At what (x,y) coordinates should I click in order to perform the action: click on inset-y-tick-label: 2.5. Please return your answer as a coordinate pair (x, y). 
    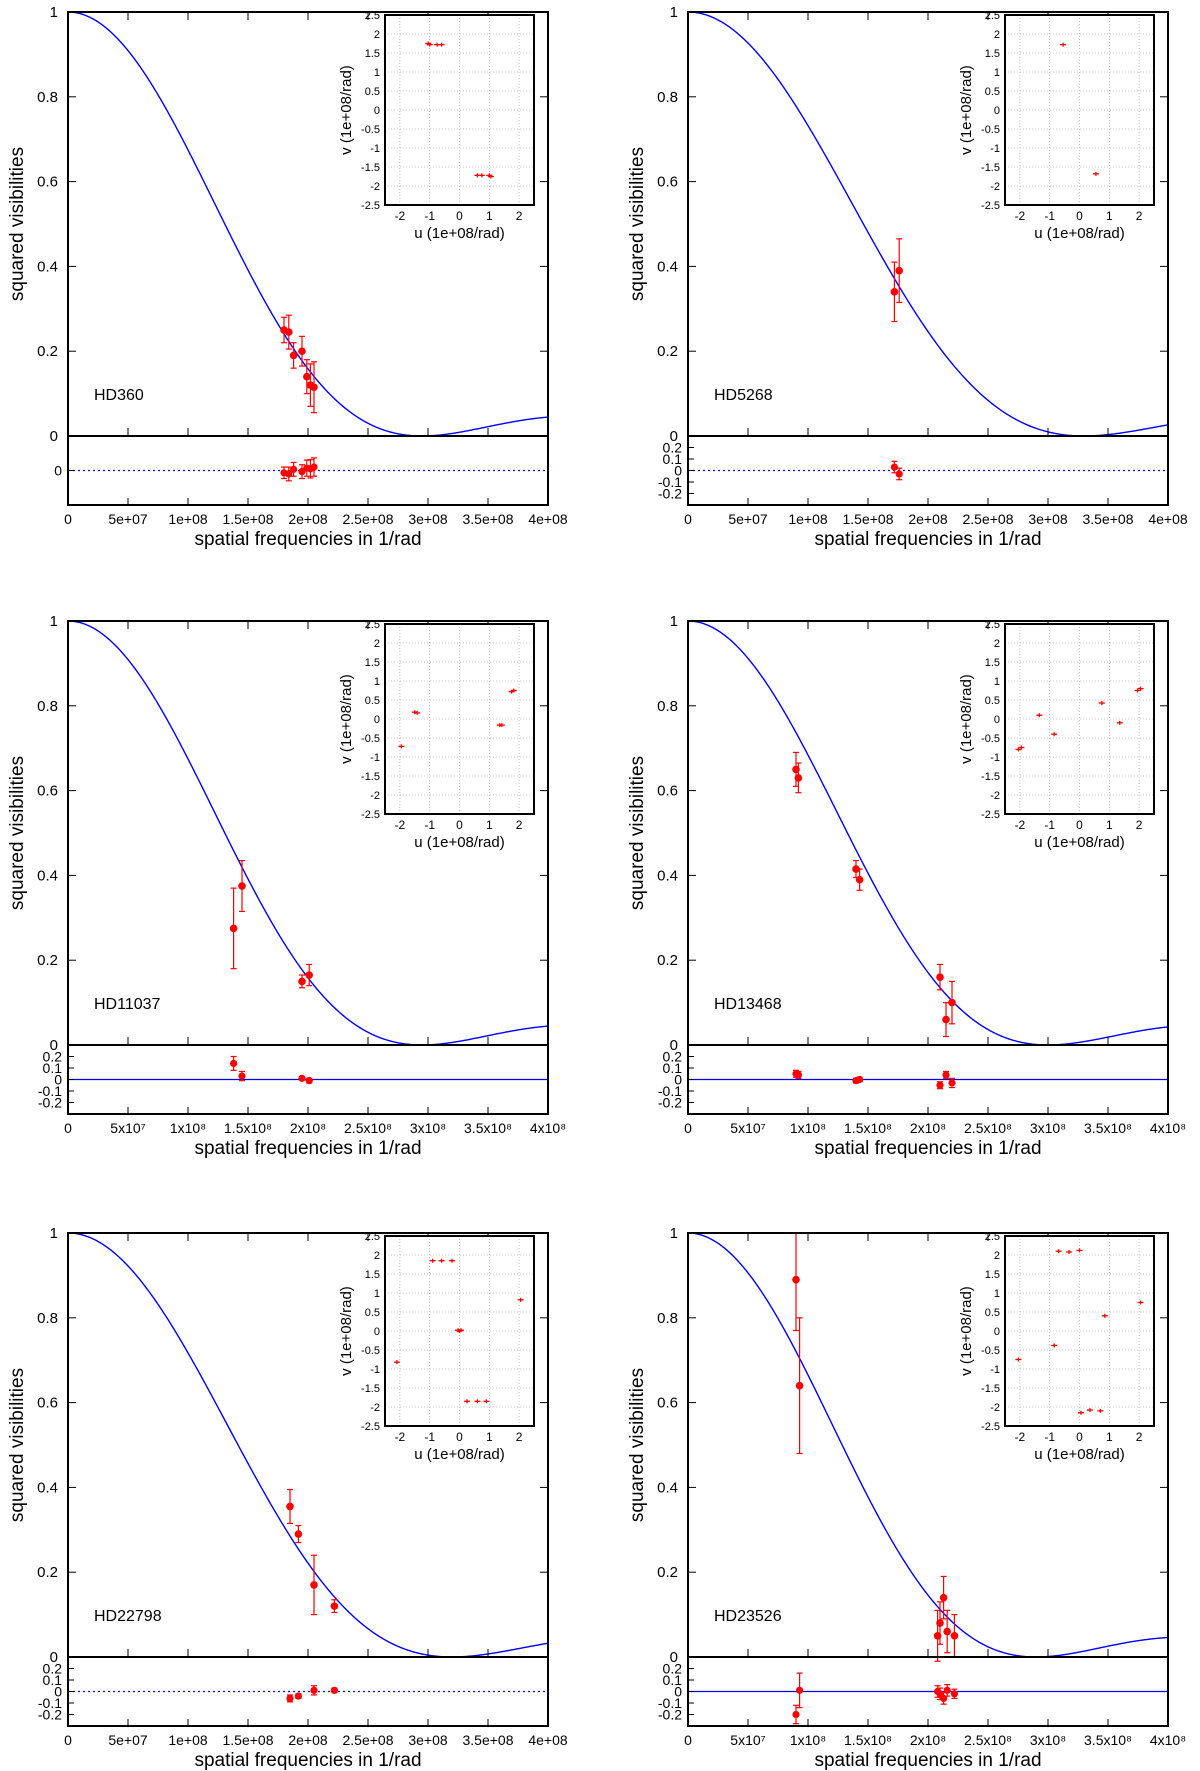
    Looking at the image, I should click on (992, 1237).